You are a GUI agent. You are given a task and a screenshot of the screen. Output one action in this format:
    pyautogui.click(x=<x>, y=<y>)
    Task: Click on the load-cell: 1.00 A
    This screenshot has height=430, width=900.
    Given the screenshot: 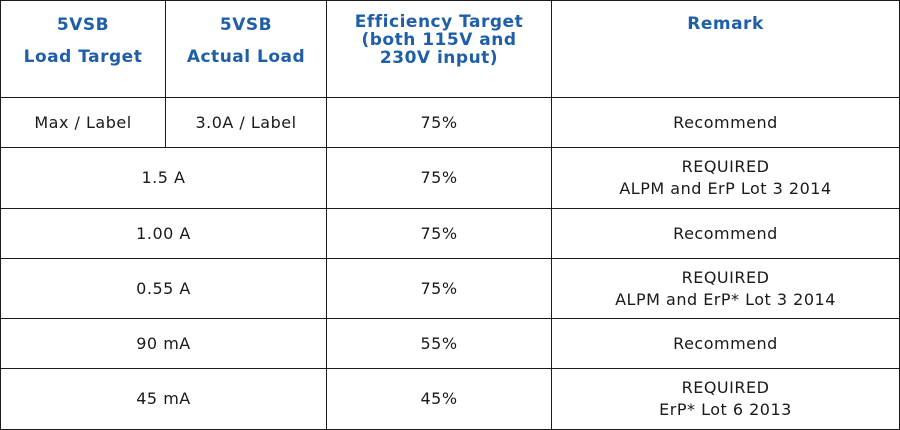 What is the action you would take?
    pyautogui.click(x=163, y=233)
    